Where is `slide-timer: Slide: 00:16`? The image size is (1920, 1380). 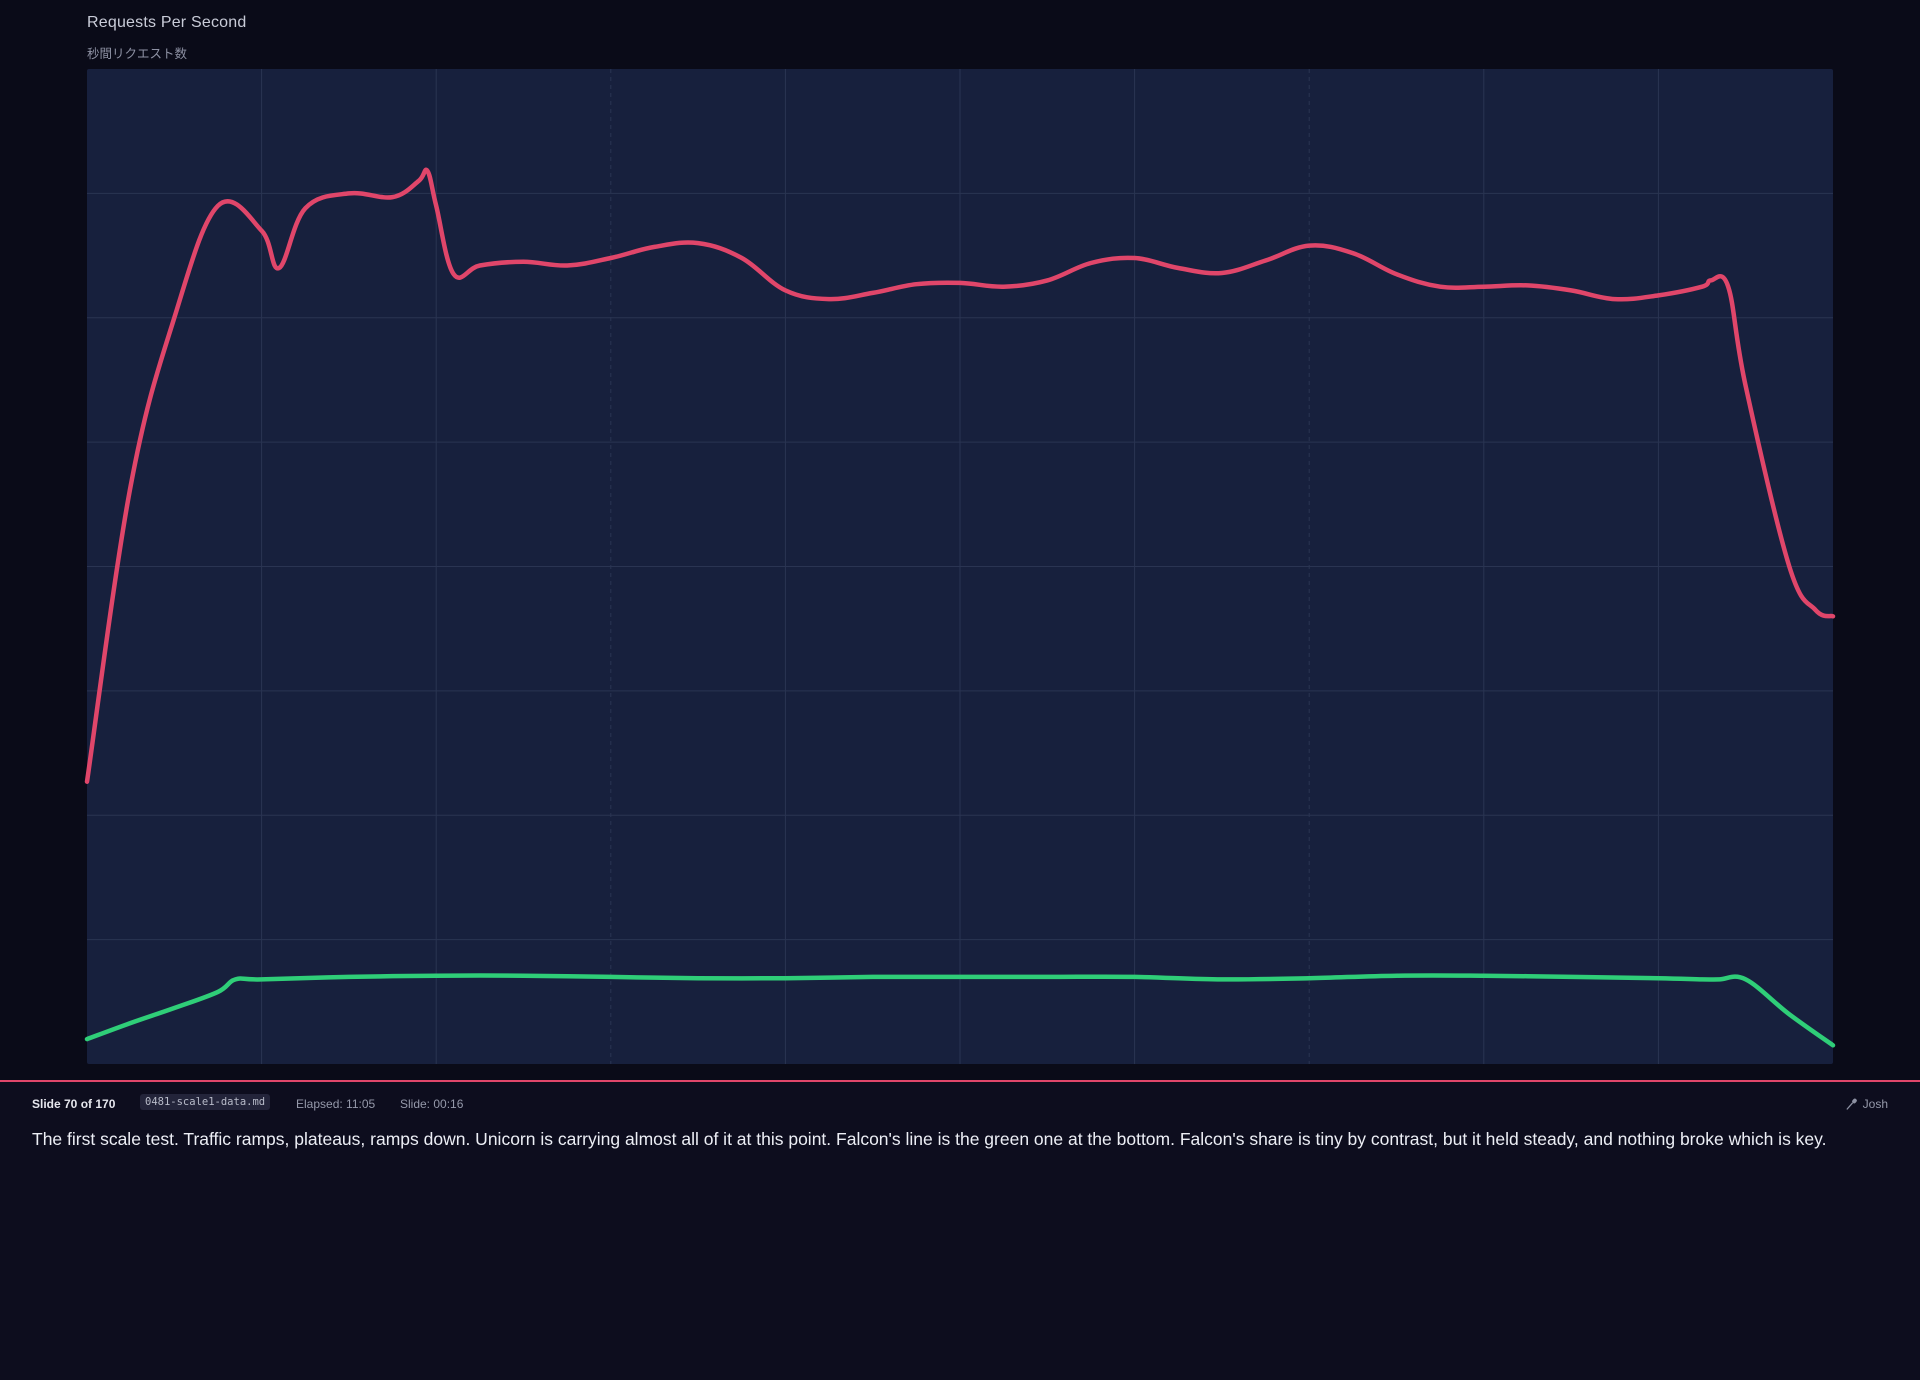 slide-timer: Slide: 00:16 is located at coordinates (432, 1104).